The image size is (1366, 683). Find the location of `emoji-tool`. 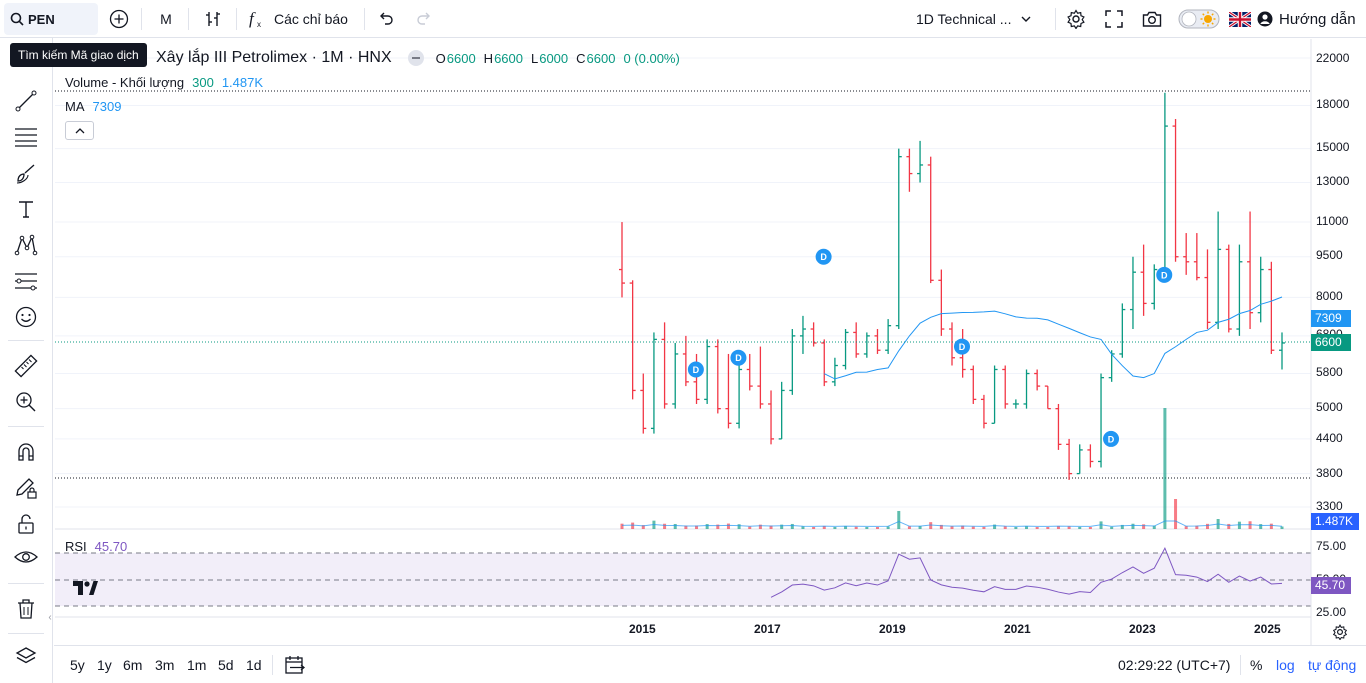

emoji-tool is located at coordinates (26, 317).